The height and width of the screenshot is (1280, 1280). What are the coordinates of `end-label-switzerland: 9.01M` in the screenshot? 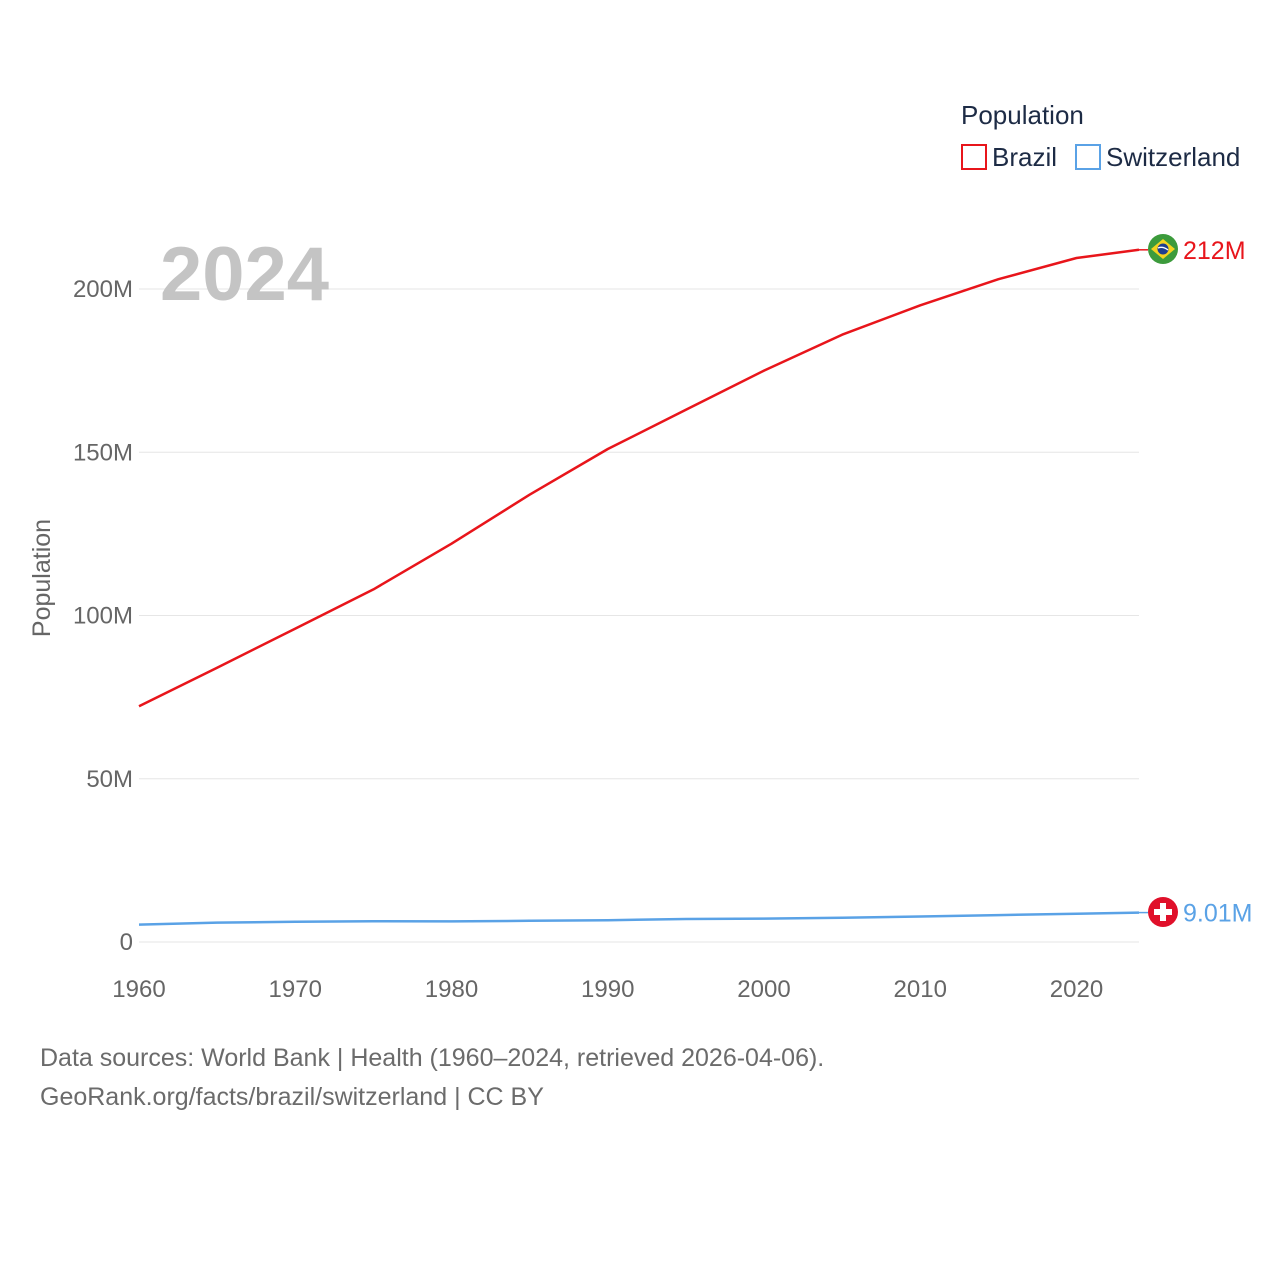 It's located at (1217, 914).